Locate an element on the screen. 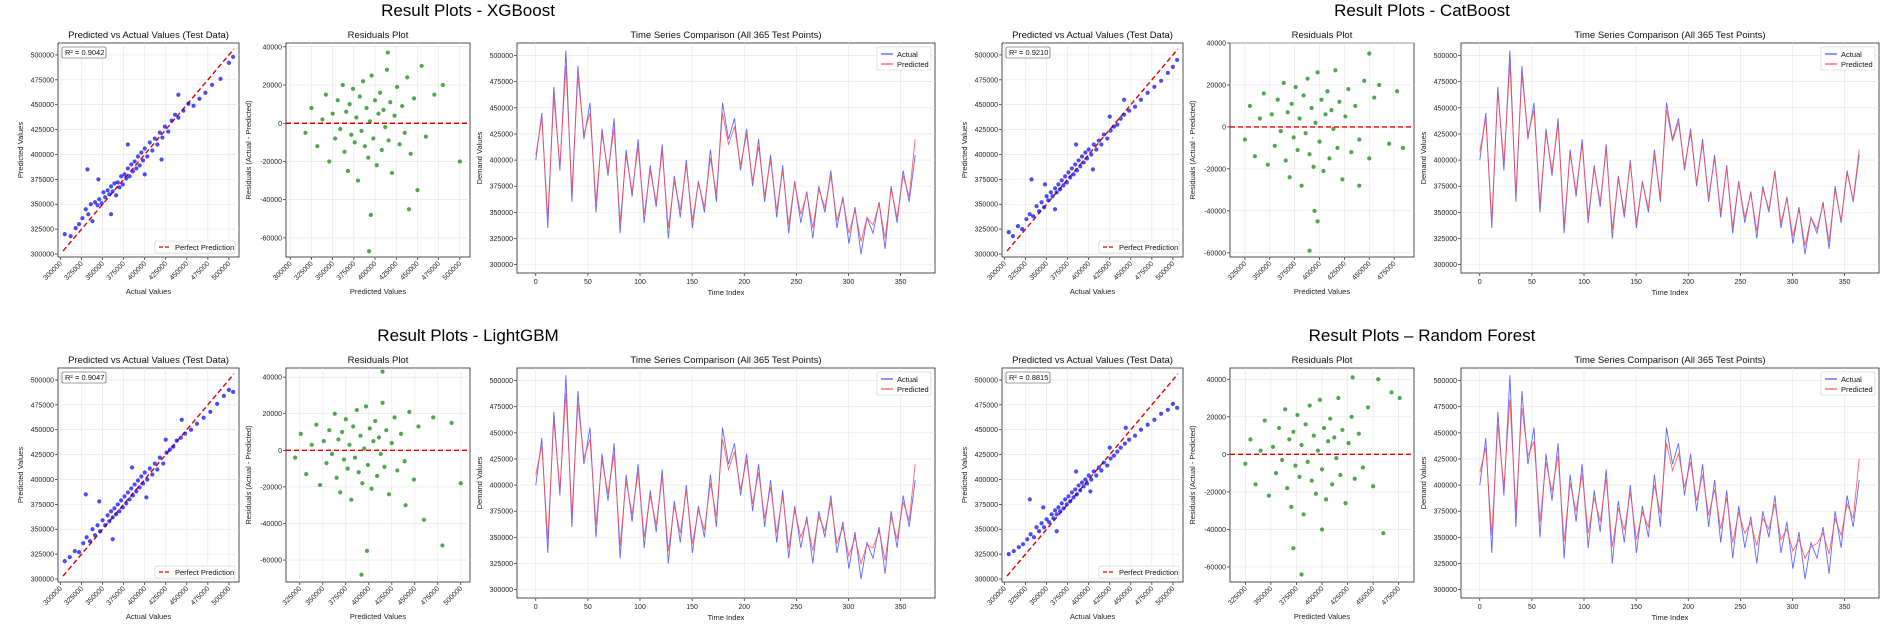  x-tick-label: 300000 is located at coordinates (283, 271).